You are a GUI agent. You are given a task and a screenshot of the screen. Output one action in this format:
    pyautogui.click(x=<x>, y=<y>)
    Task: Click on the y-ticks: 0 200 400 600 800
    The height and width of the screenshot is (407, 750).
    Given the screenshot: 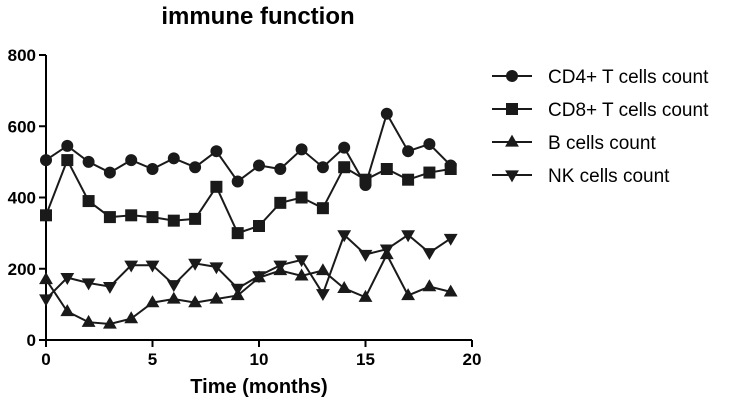 What is the action you would take?
    pyautogui.click(x=27, y=198)
    